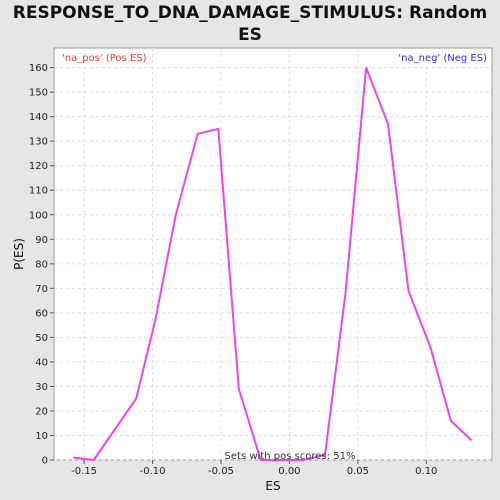  What do you see at coordinates (426, 471) in the screenshot?
I see `x-tick-label: 0.10` at bounding box center [426, 471].